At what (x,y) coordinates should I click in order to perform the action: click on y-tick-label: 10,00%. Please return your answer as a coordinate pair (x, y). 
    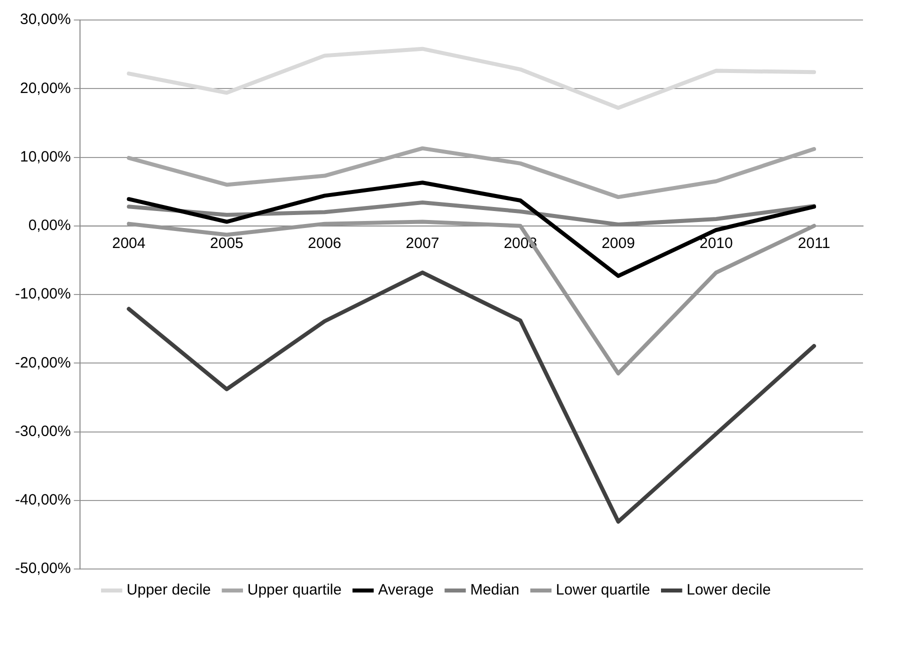
    Looking at the image, I should click on (45, 157).